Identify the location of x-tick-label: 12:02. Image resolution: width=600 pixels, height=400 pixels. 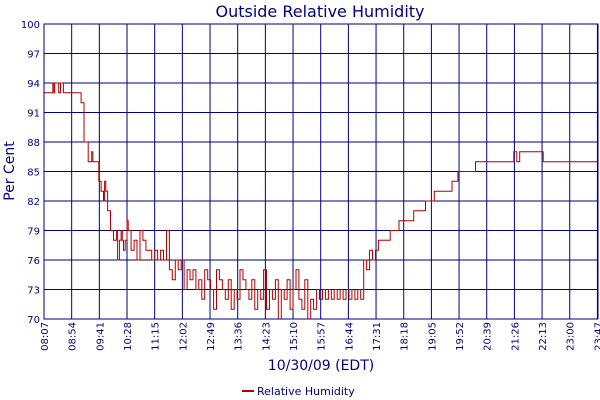
(183, 336).